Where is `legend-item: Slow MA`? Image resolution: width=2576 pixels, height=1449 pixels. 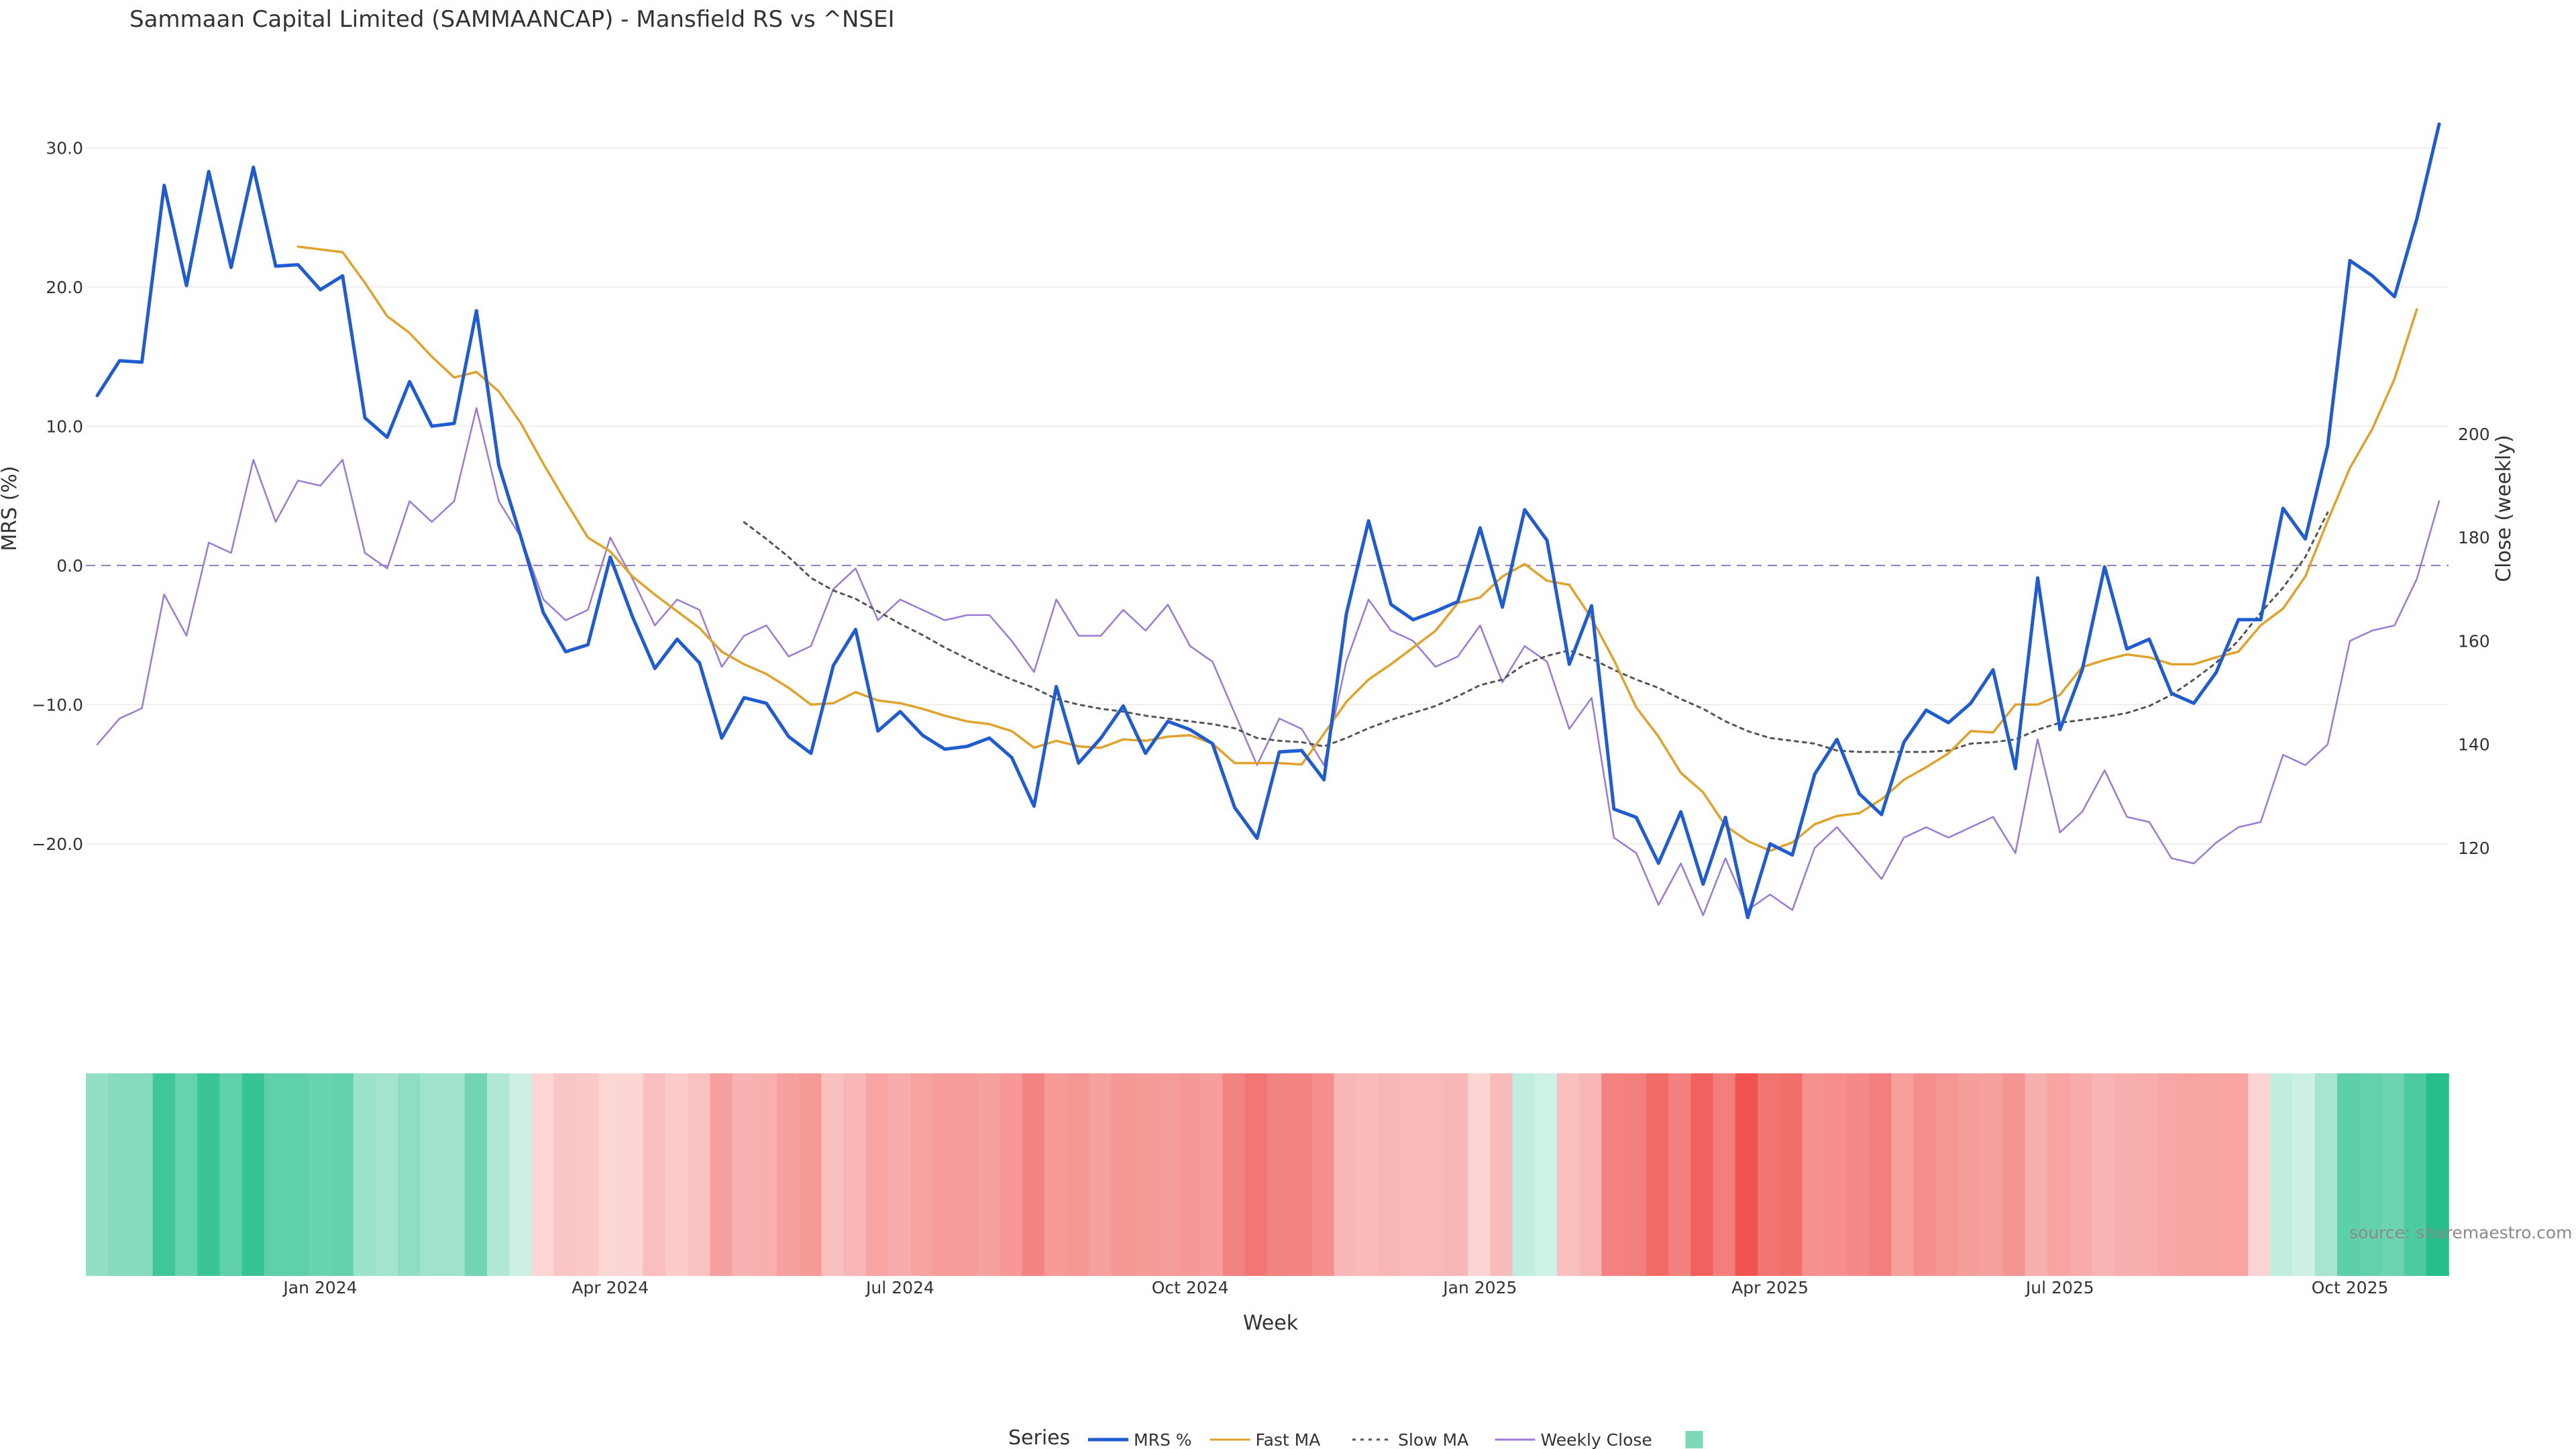
legend-item: Slow MA is located at coordinates (1410, 1439).